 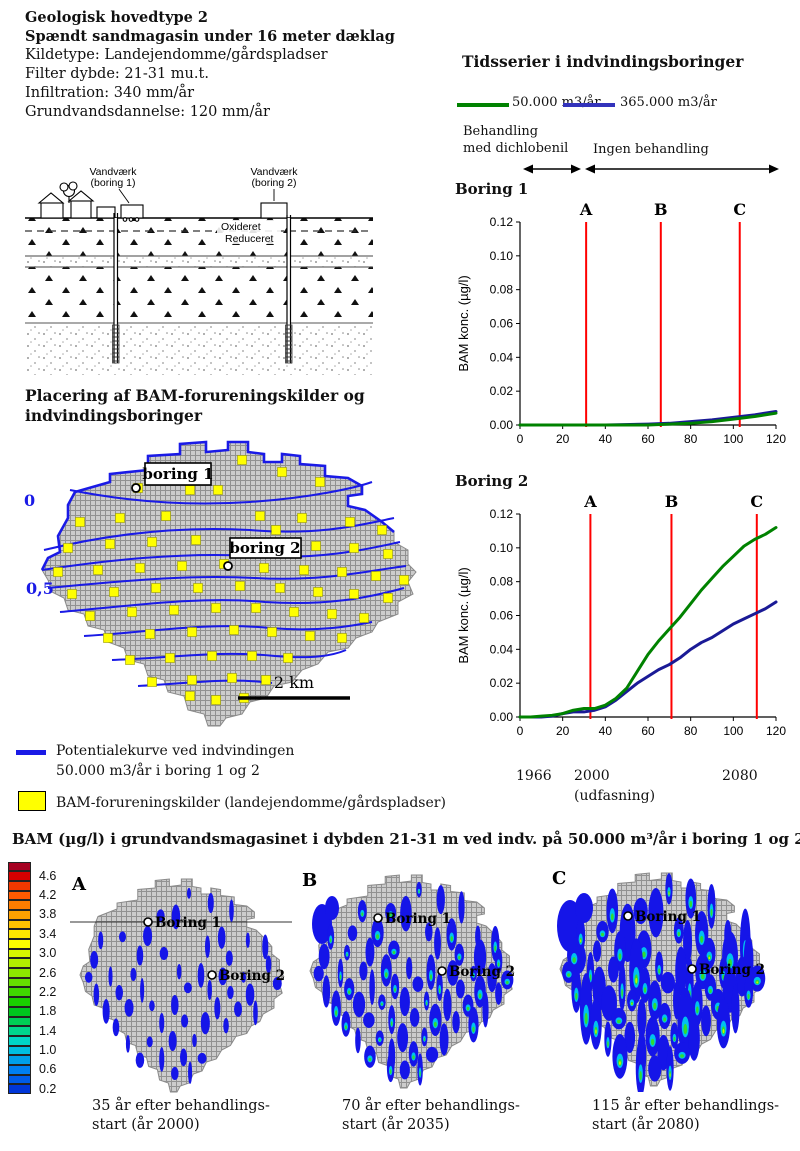 What do you see at coordinates (264, 548) in the screenshot?
I see `boring-2-map-label: boring 2` at bounding box center [264, 548].